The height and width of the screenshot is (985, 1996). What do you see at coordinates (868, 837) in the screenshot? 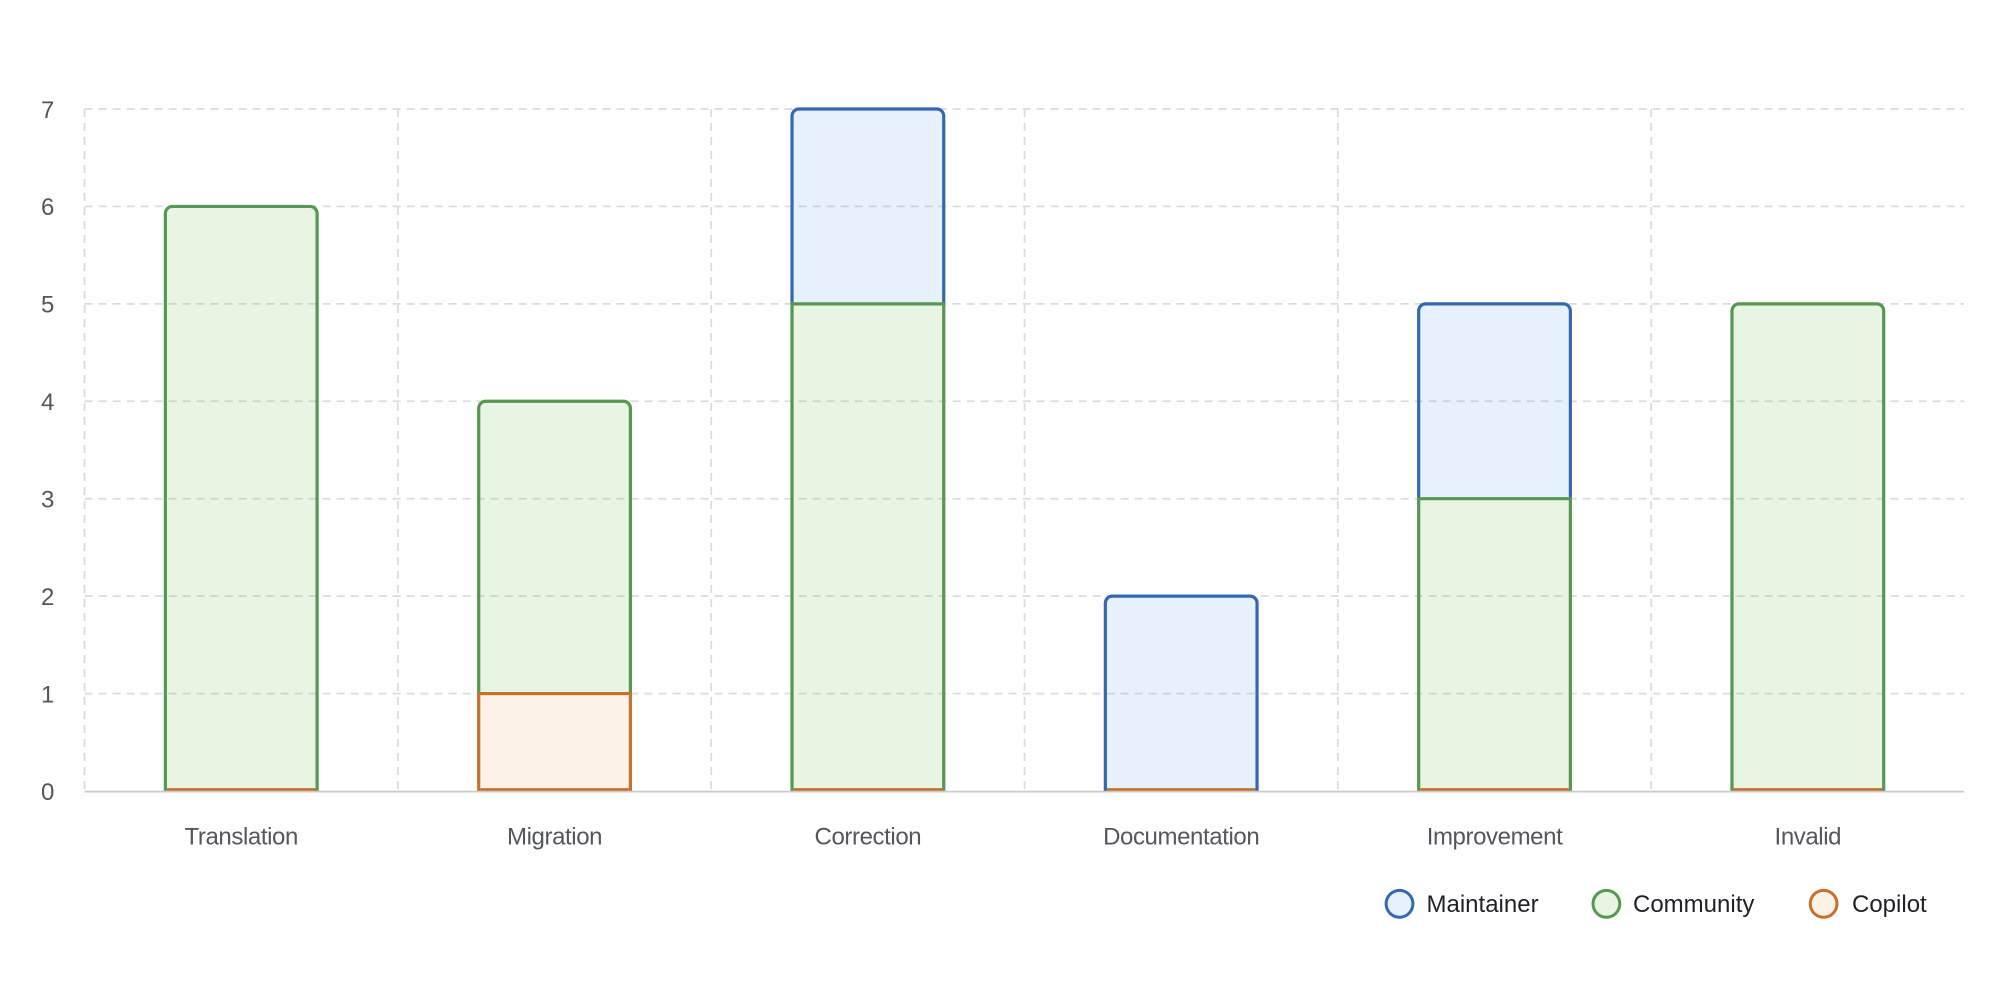
I see `svg-text: Correction` at bounding box center [868, 837].